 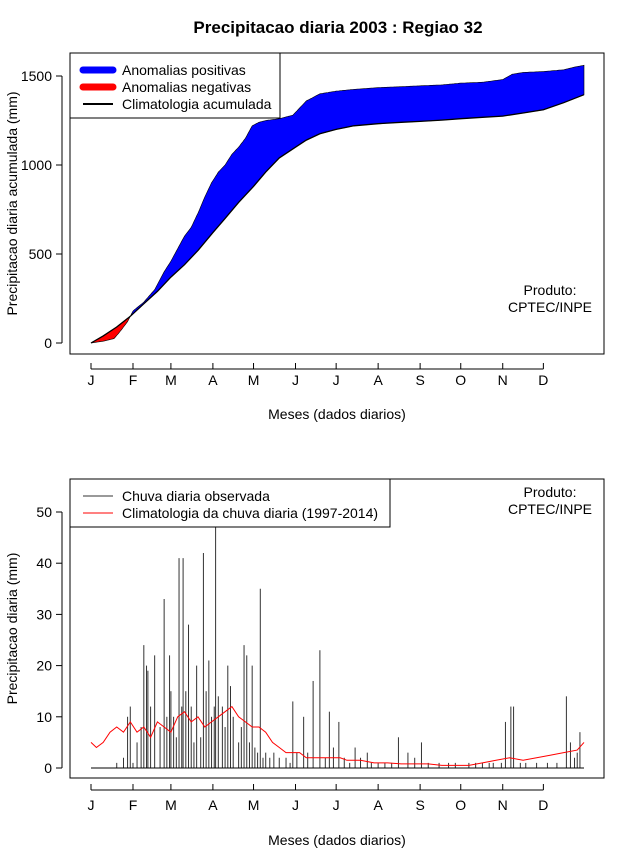 What do you see at coordinates (12, 629) in the screenshot?
I see `plot2-y-axis-title: Precipitacao diaria (mm)` at bounding box center [12, 629].